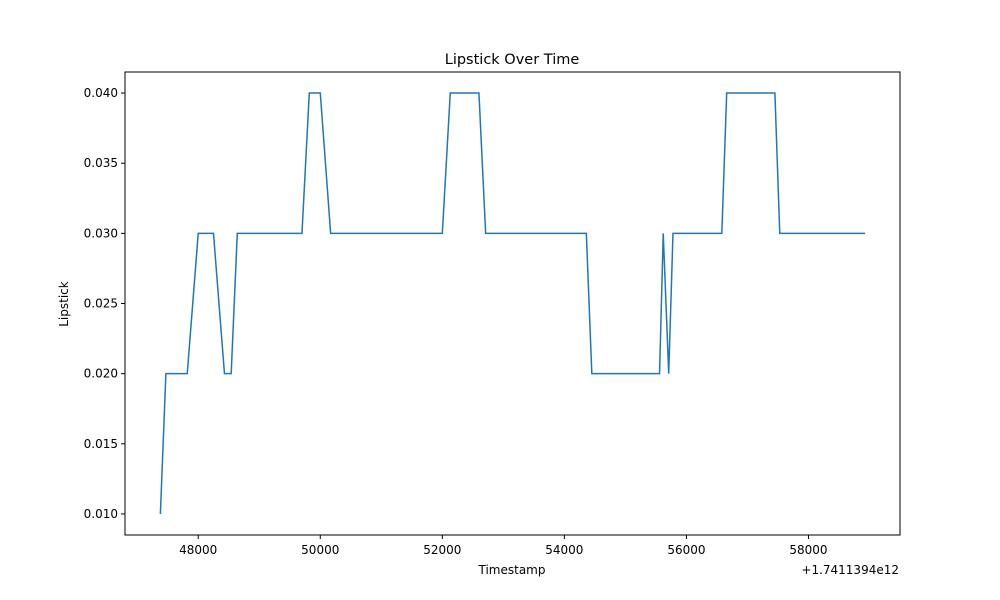 This screenshot has height=600, width=1000. I want to click on y-tick-label: 0.020, so click(101, 374).